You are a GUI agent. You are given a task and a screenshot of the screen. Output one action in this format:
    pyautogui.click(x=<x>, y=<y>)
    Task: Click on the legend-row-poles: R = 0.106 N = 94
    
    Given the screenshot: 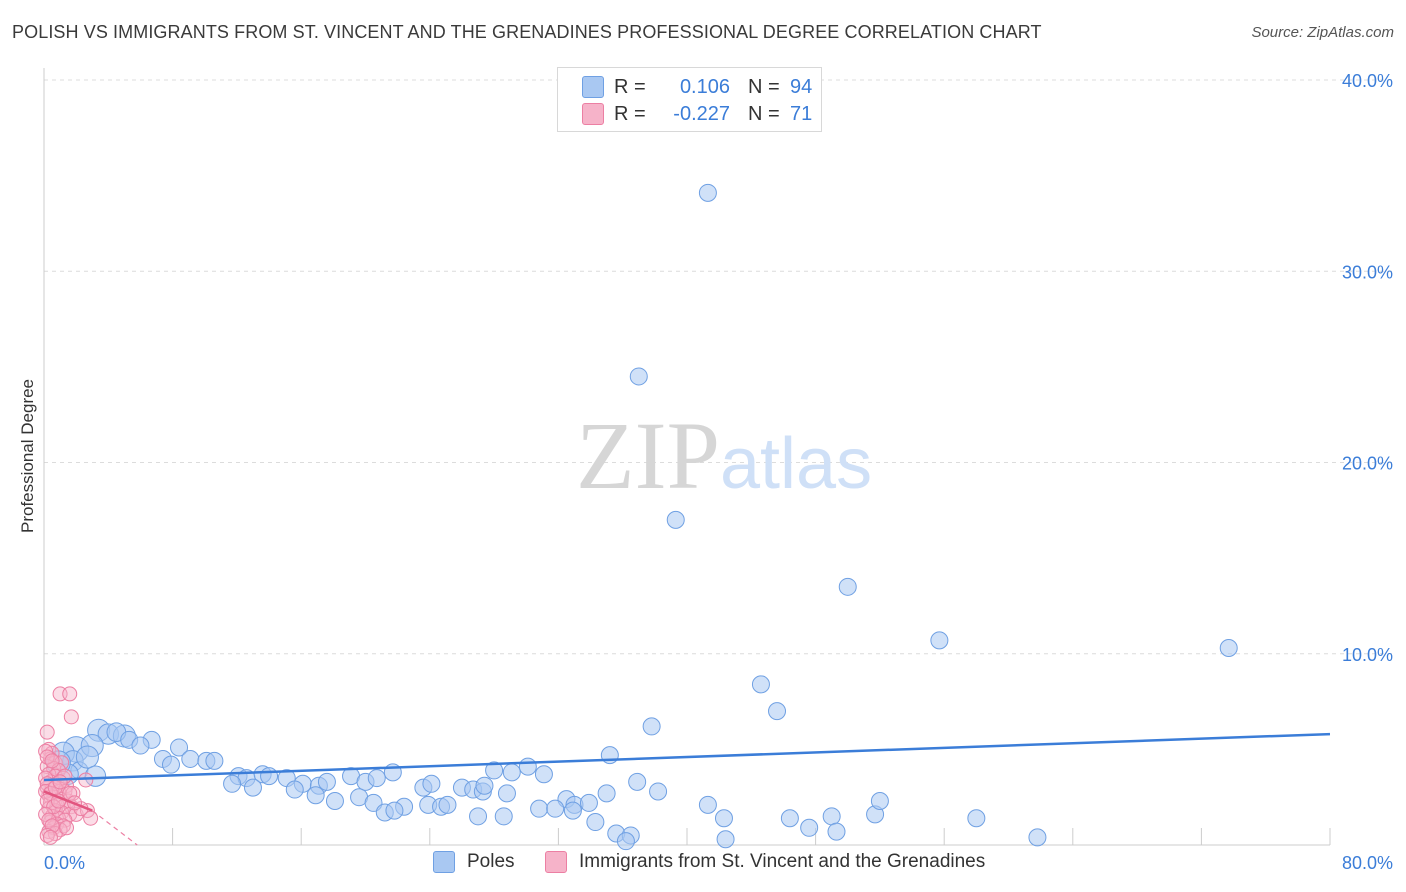 What is the action you would take?
    pyautogui.click(x=697, y=87)
    